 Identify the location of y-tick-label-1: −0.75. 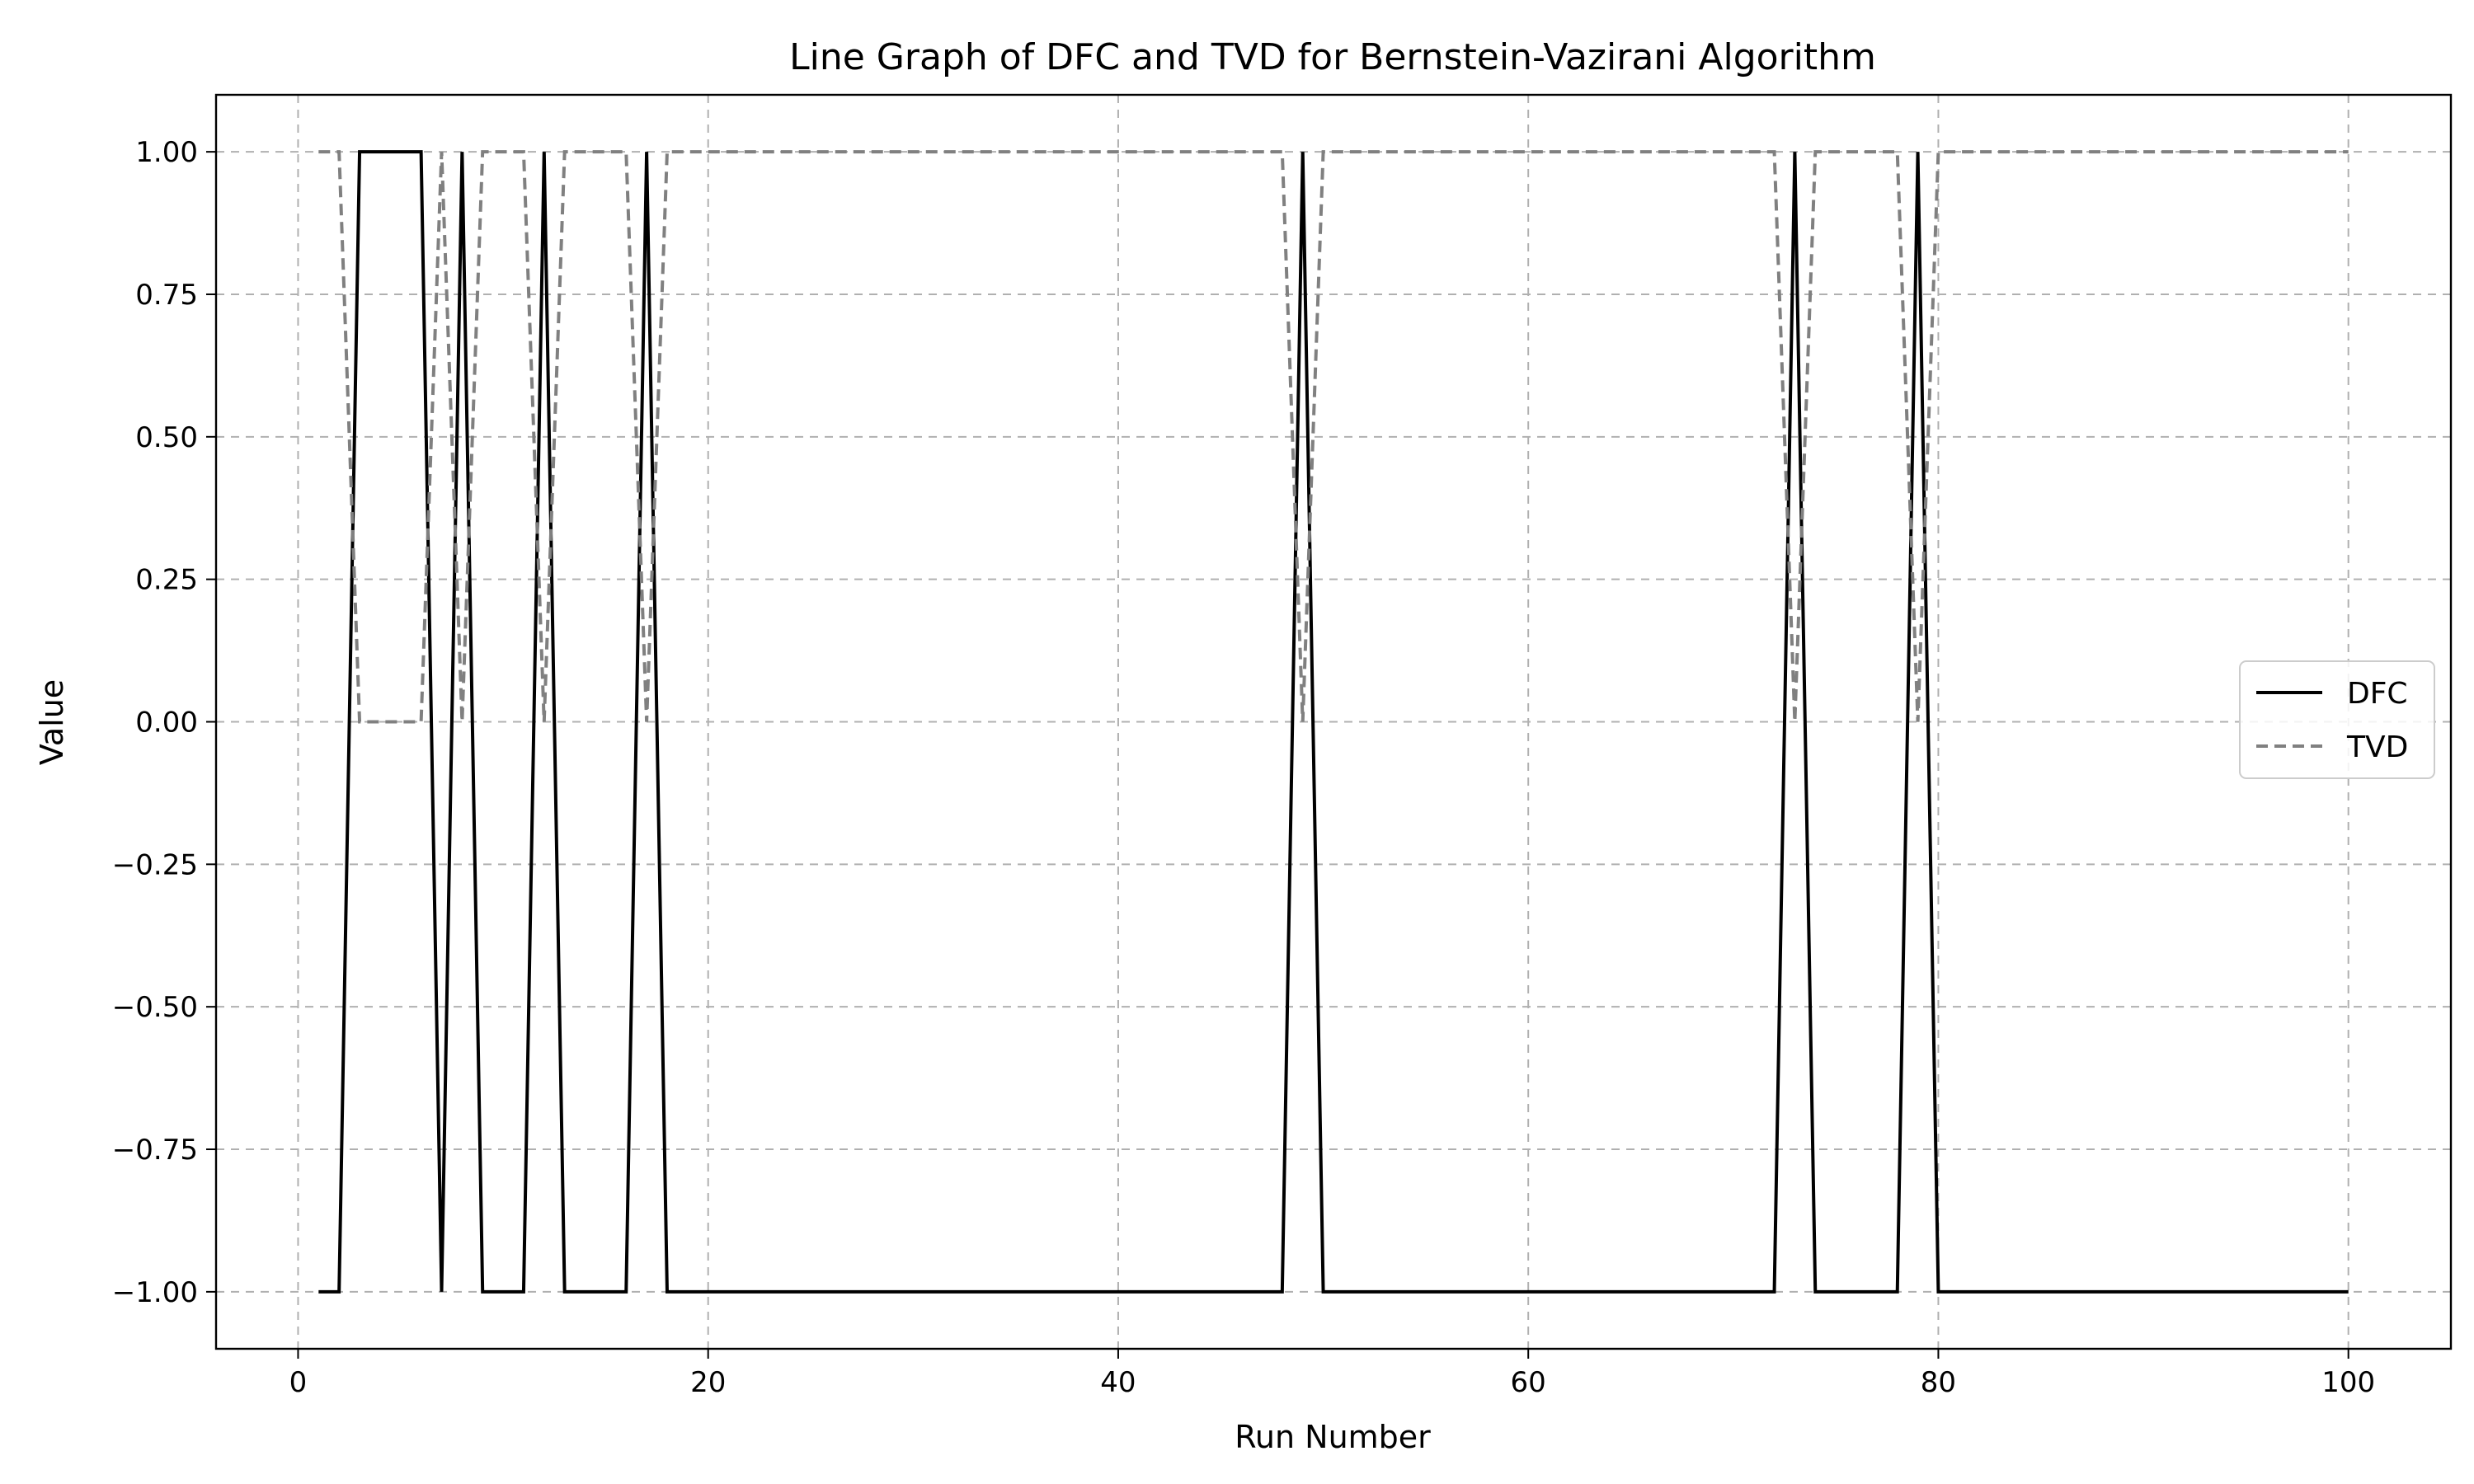
(155, 1150).